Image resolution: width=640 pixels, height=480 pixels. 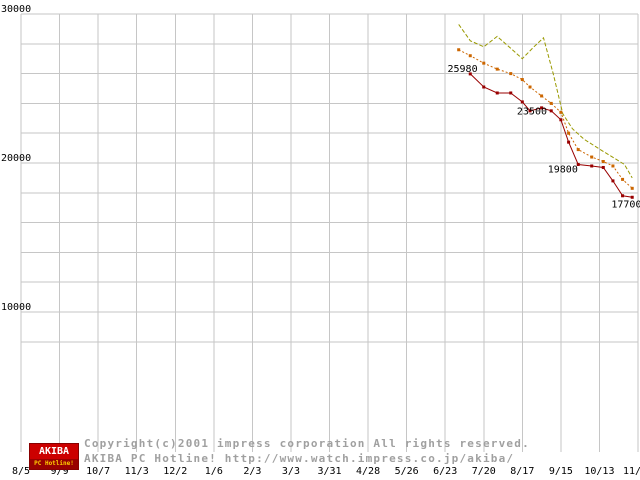 I want to click on logo-bottom-text: PC Hotline!, so click(x=54, y=464).